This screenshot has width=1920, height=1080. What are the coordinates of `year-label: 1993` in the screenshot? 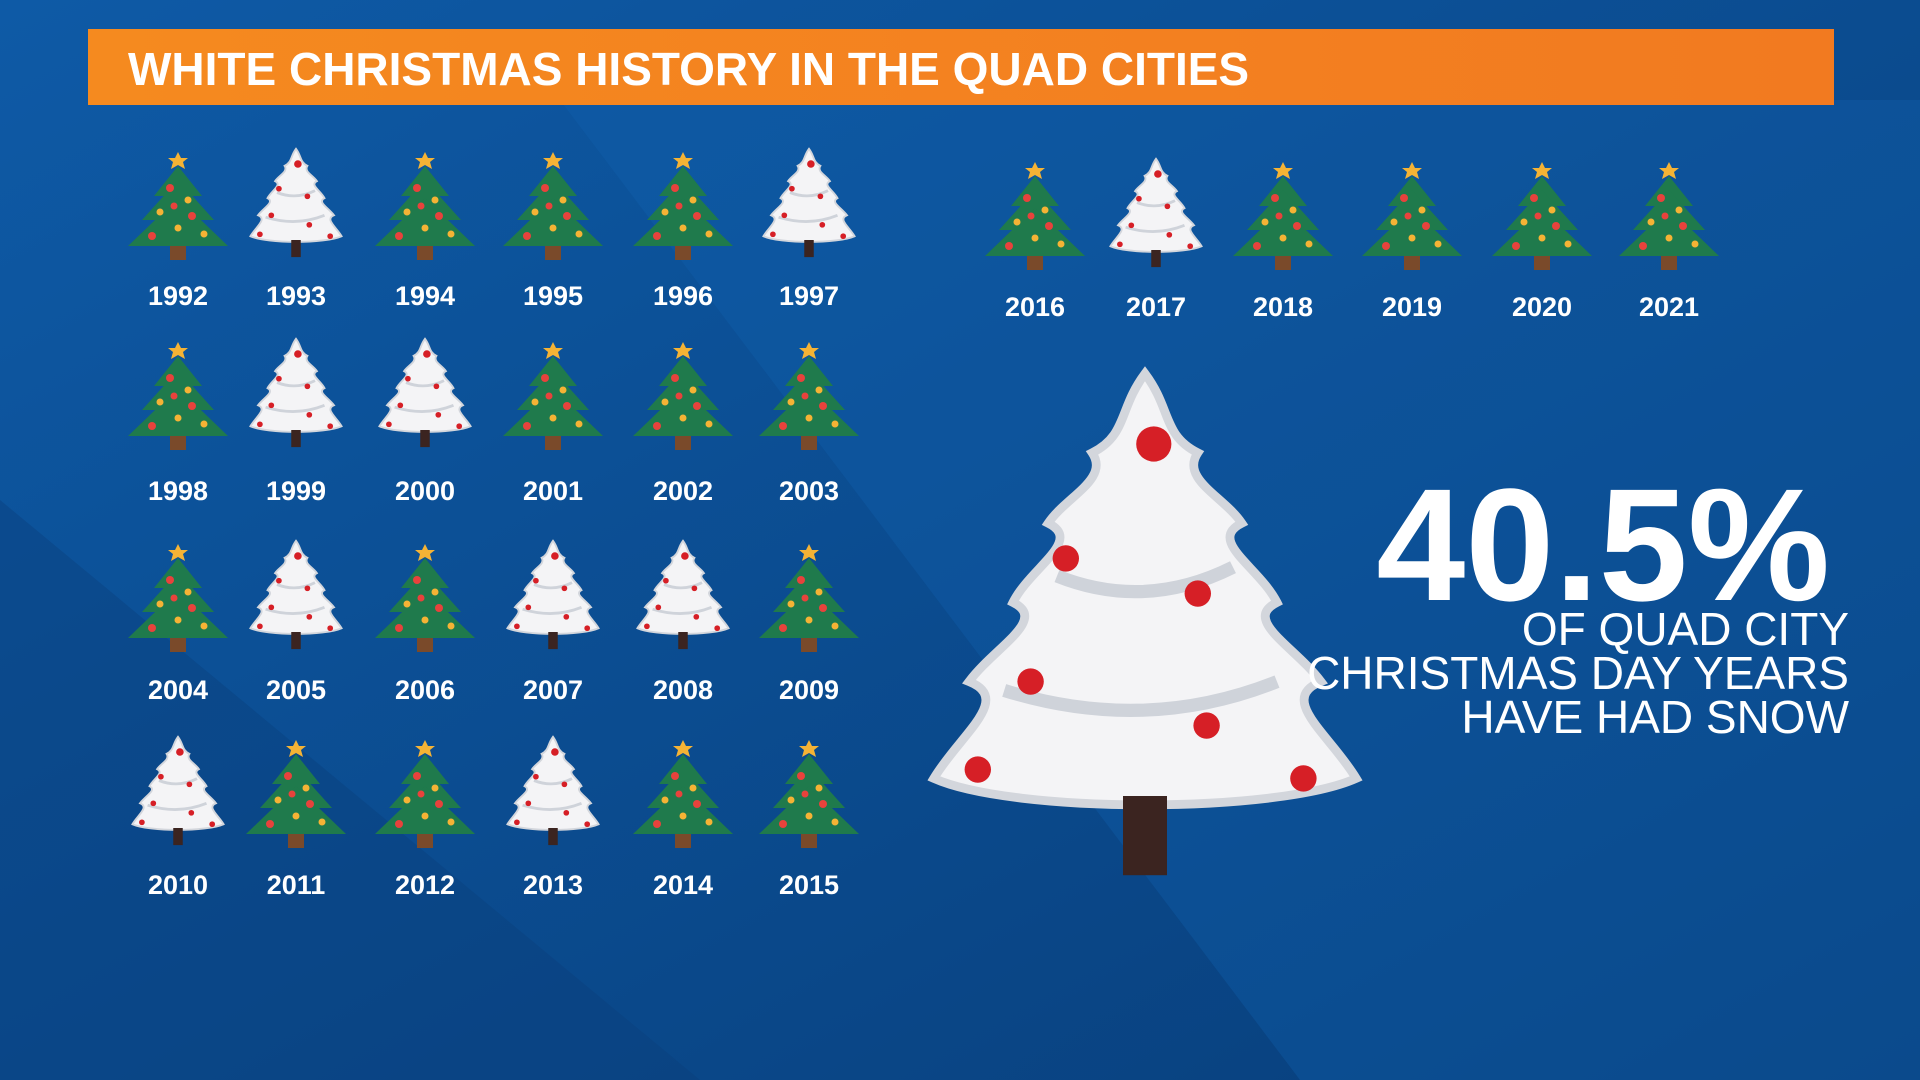 It's located at (296, 296).